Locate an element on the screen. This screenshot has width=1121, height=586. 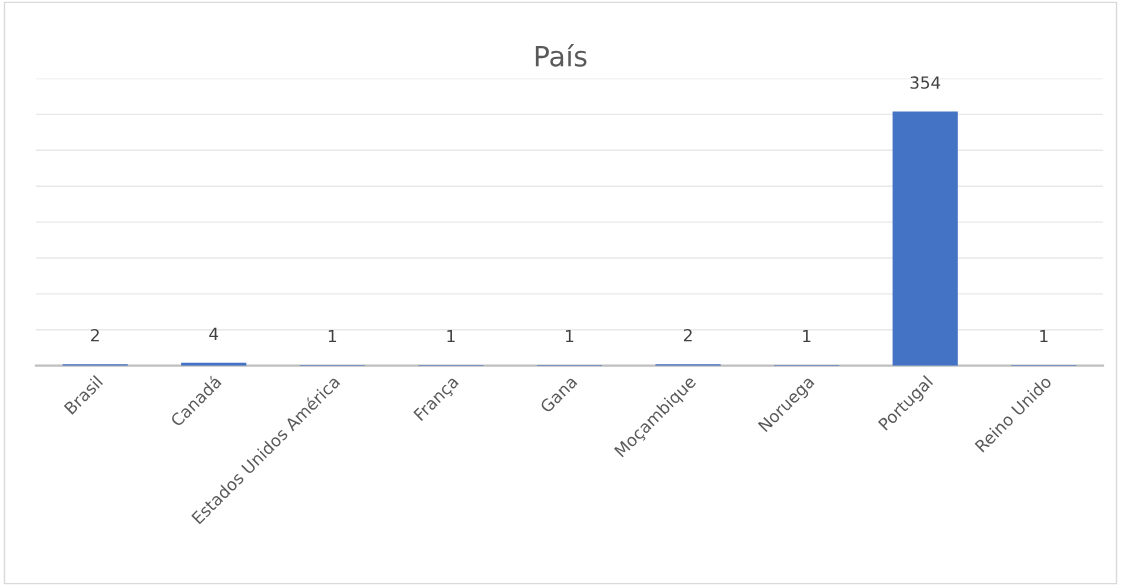
bar is located at coordinates (925, 238).